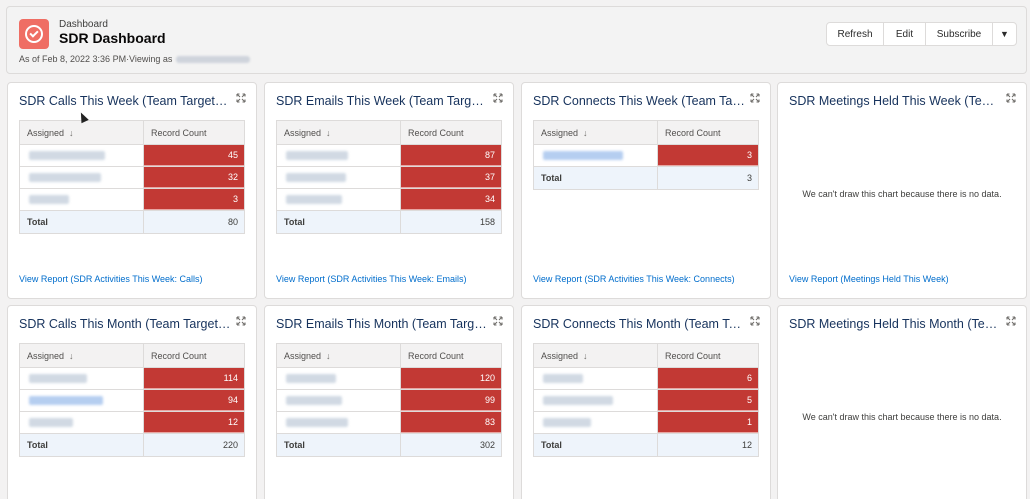 Image resolution: width=1030 pixels, height=499 pixels. What do you see at coordinates (451, 155) in the screenshot?
I see `record-count-bar: 87` at bounding box center [451, 155].